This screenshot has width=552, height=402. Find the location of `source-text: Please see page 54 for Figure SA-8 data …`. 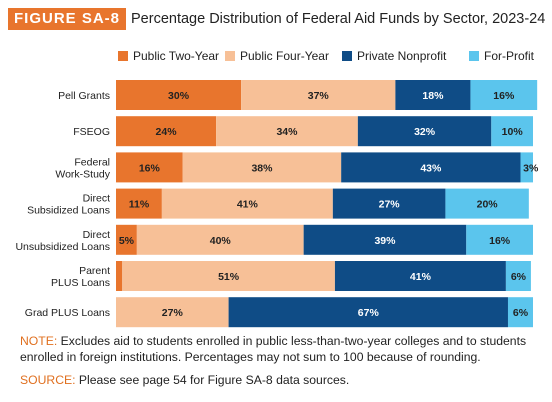

source-text: Please see page 54 for Figure SA-8 data … is located at coordinates (212, 380).